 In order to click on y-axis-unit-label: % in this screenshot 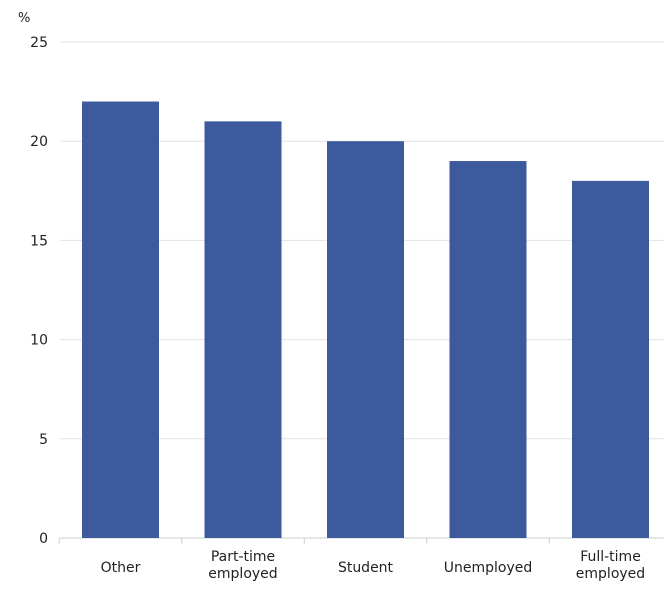, I will do `click(24, 18)`.